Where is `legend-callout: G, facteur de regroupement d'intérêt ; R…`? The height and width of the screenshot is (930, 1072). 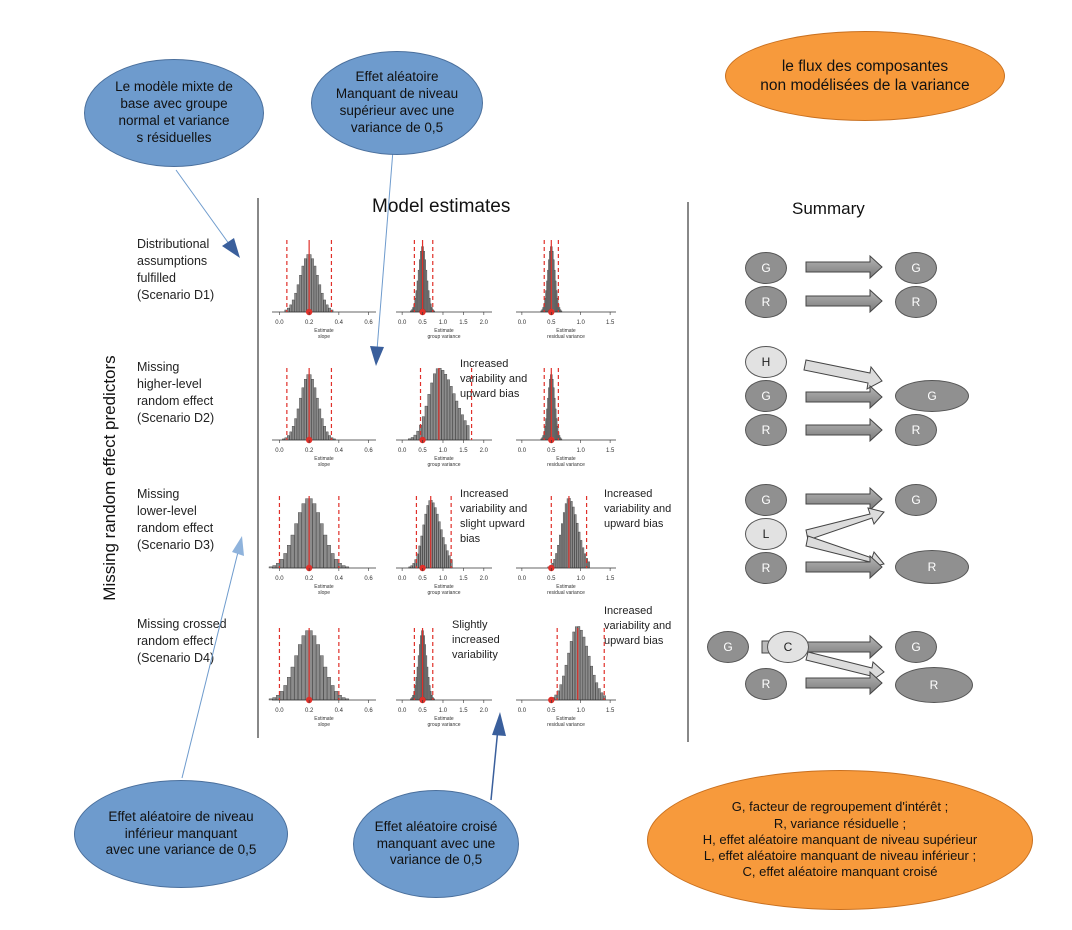
legend-callout: G, facteur de regroupement d'intérêt ; R… is located at coordinates (840, 840).